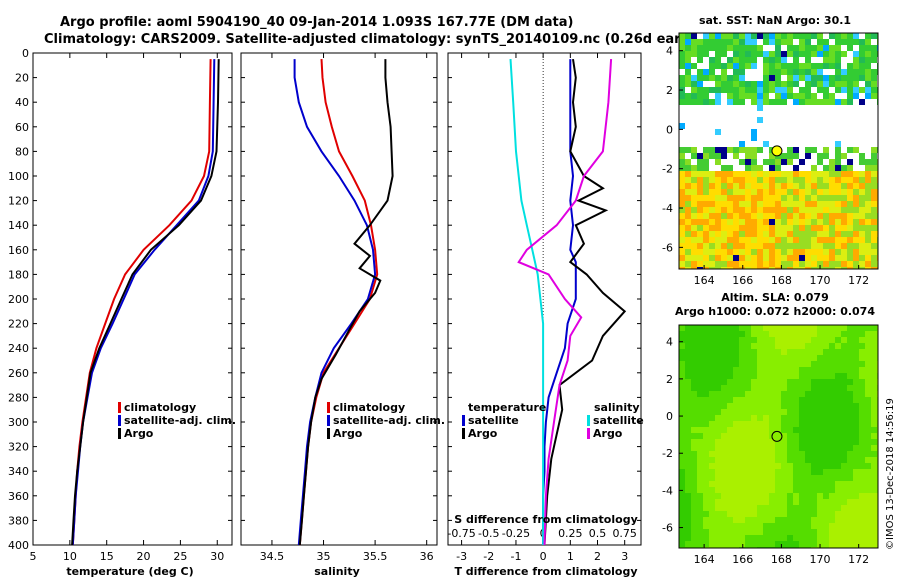 Image resolution: width=900 pixels, height=580 pixels. What do you see at coordinates (25, 53) in the screenshot?
I see `p-temp-ytick-label: 0` at bounding box center [25, 53].